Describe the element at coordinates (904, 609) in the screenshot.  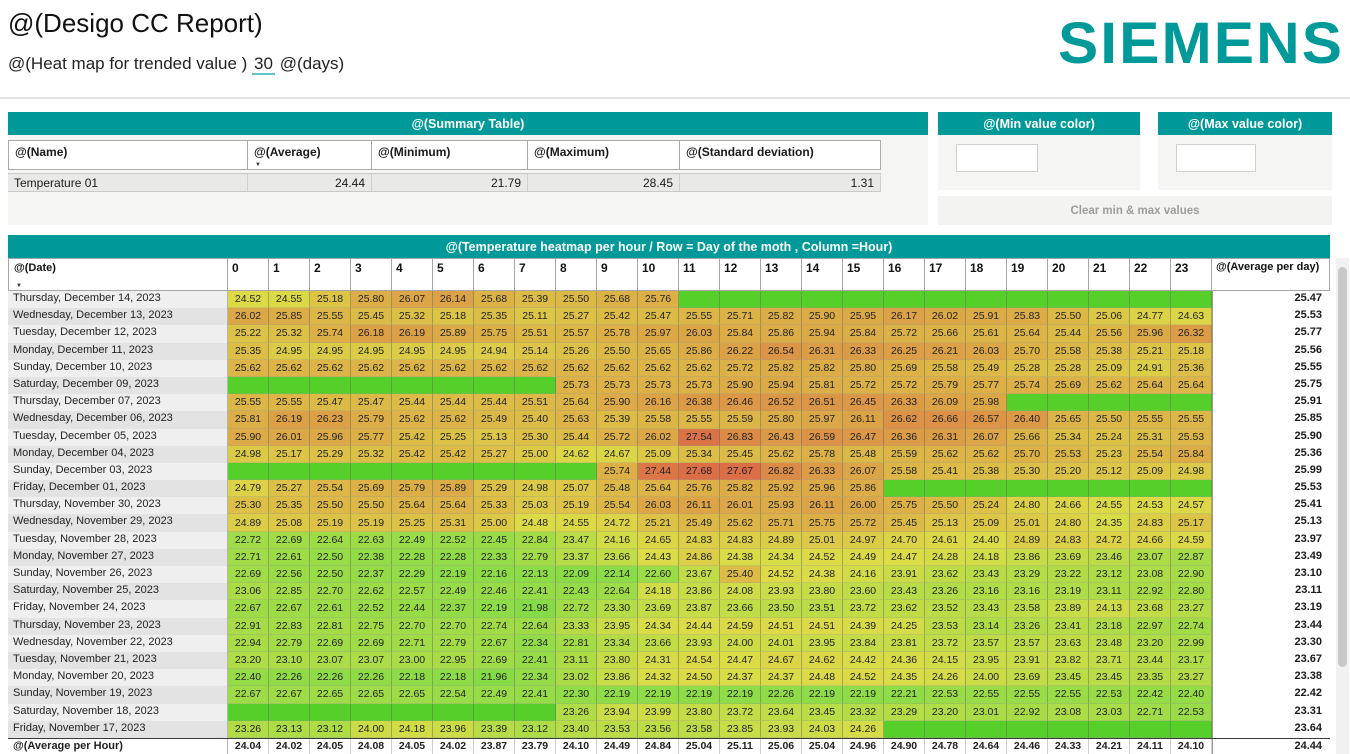
I see `heatmap-cell: 23.62` at that location.